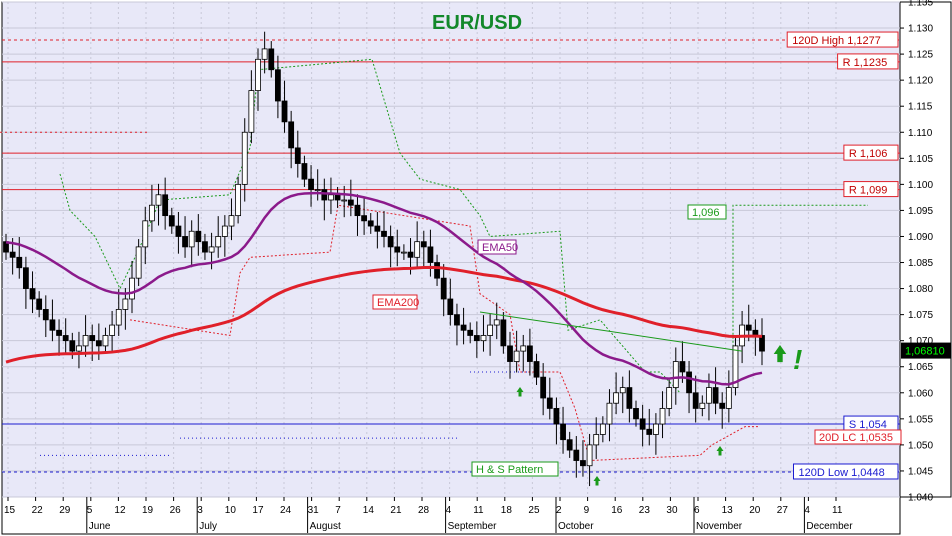  I want to click on y-tick-label: 1.085, so click(920, 263).